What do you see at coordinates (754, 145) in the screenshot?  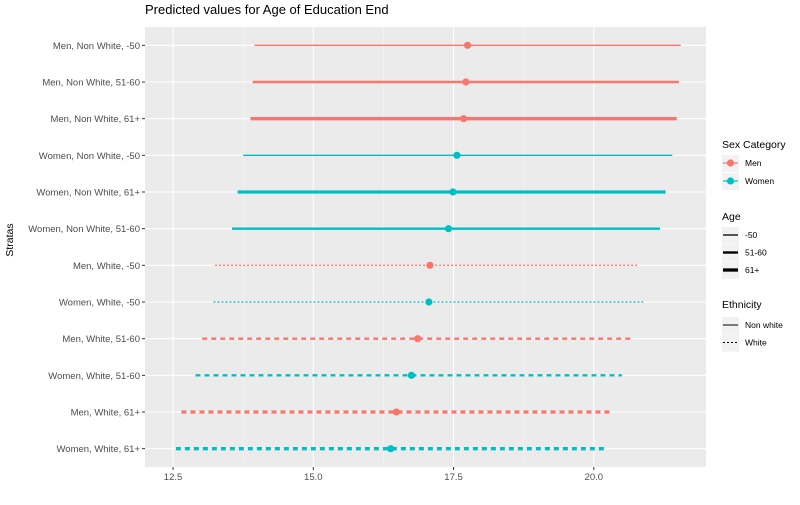 I see `legend-title-sex: Sex Category` at bounding box center [754, 145].